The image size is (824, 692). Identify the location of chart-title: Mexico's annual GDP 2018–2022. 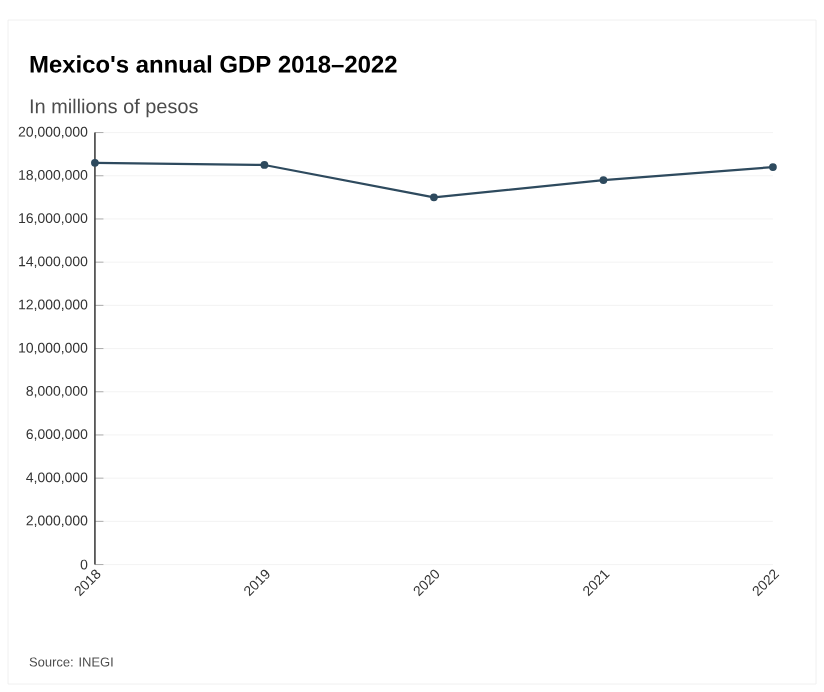
(213, 64).